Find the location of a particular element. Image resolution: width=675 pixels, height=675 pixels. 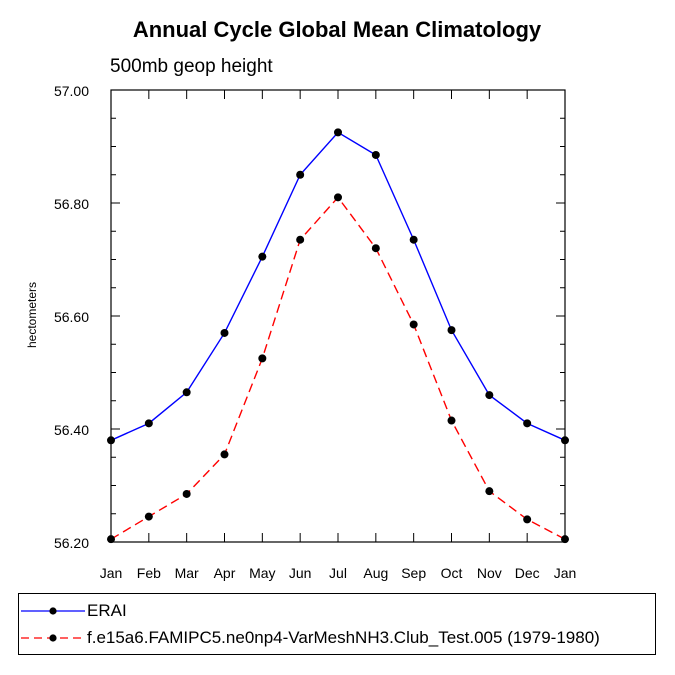

legend-swatch-model is located at coordinates (53, 638).